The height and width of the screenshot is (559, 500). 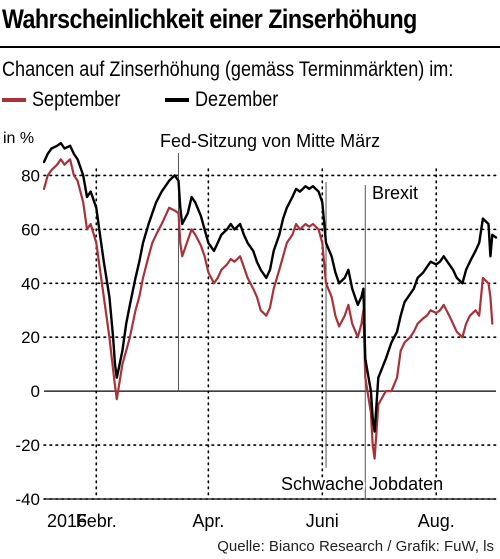 What do you see at coordinates (208, 521) in the screenshot?
I see `x-tick-label: Apr.` at bounding box center [208, 521].